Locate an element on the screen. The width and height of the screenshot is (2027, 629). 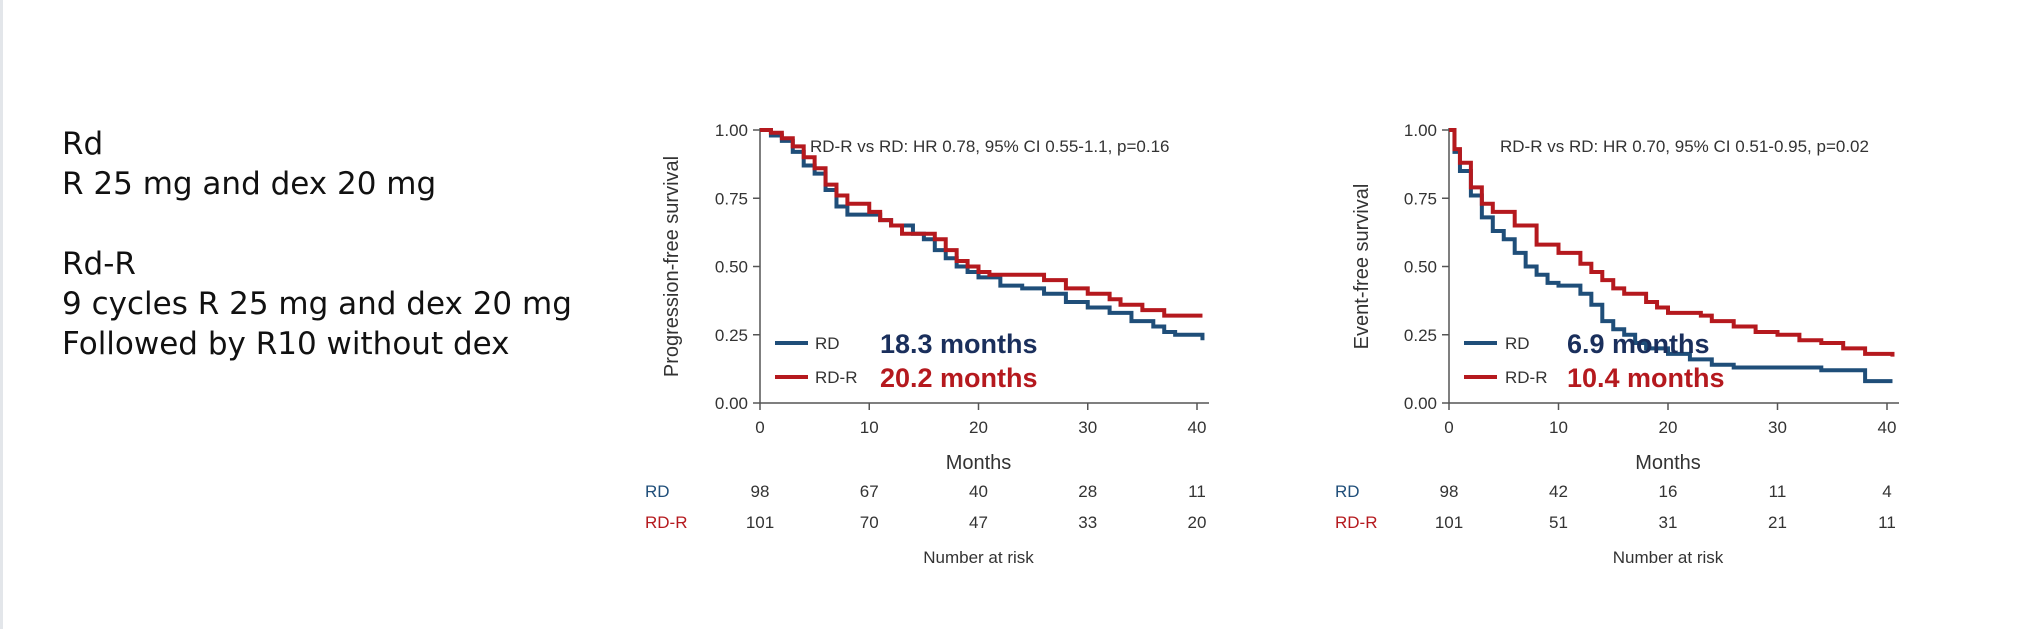
efs-risk-value: 101 is located at coordinates (1449, 522).